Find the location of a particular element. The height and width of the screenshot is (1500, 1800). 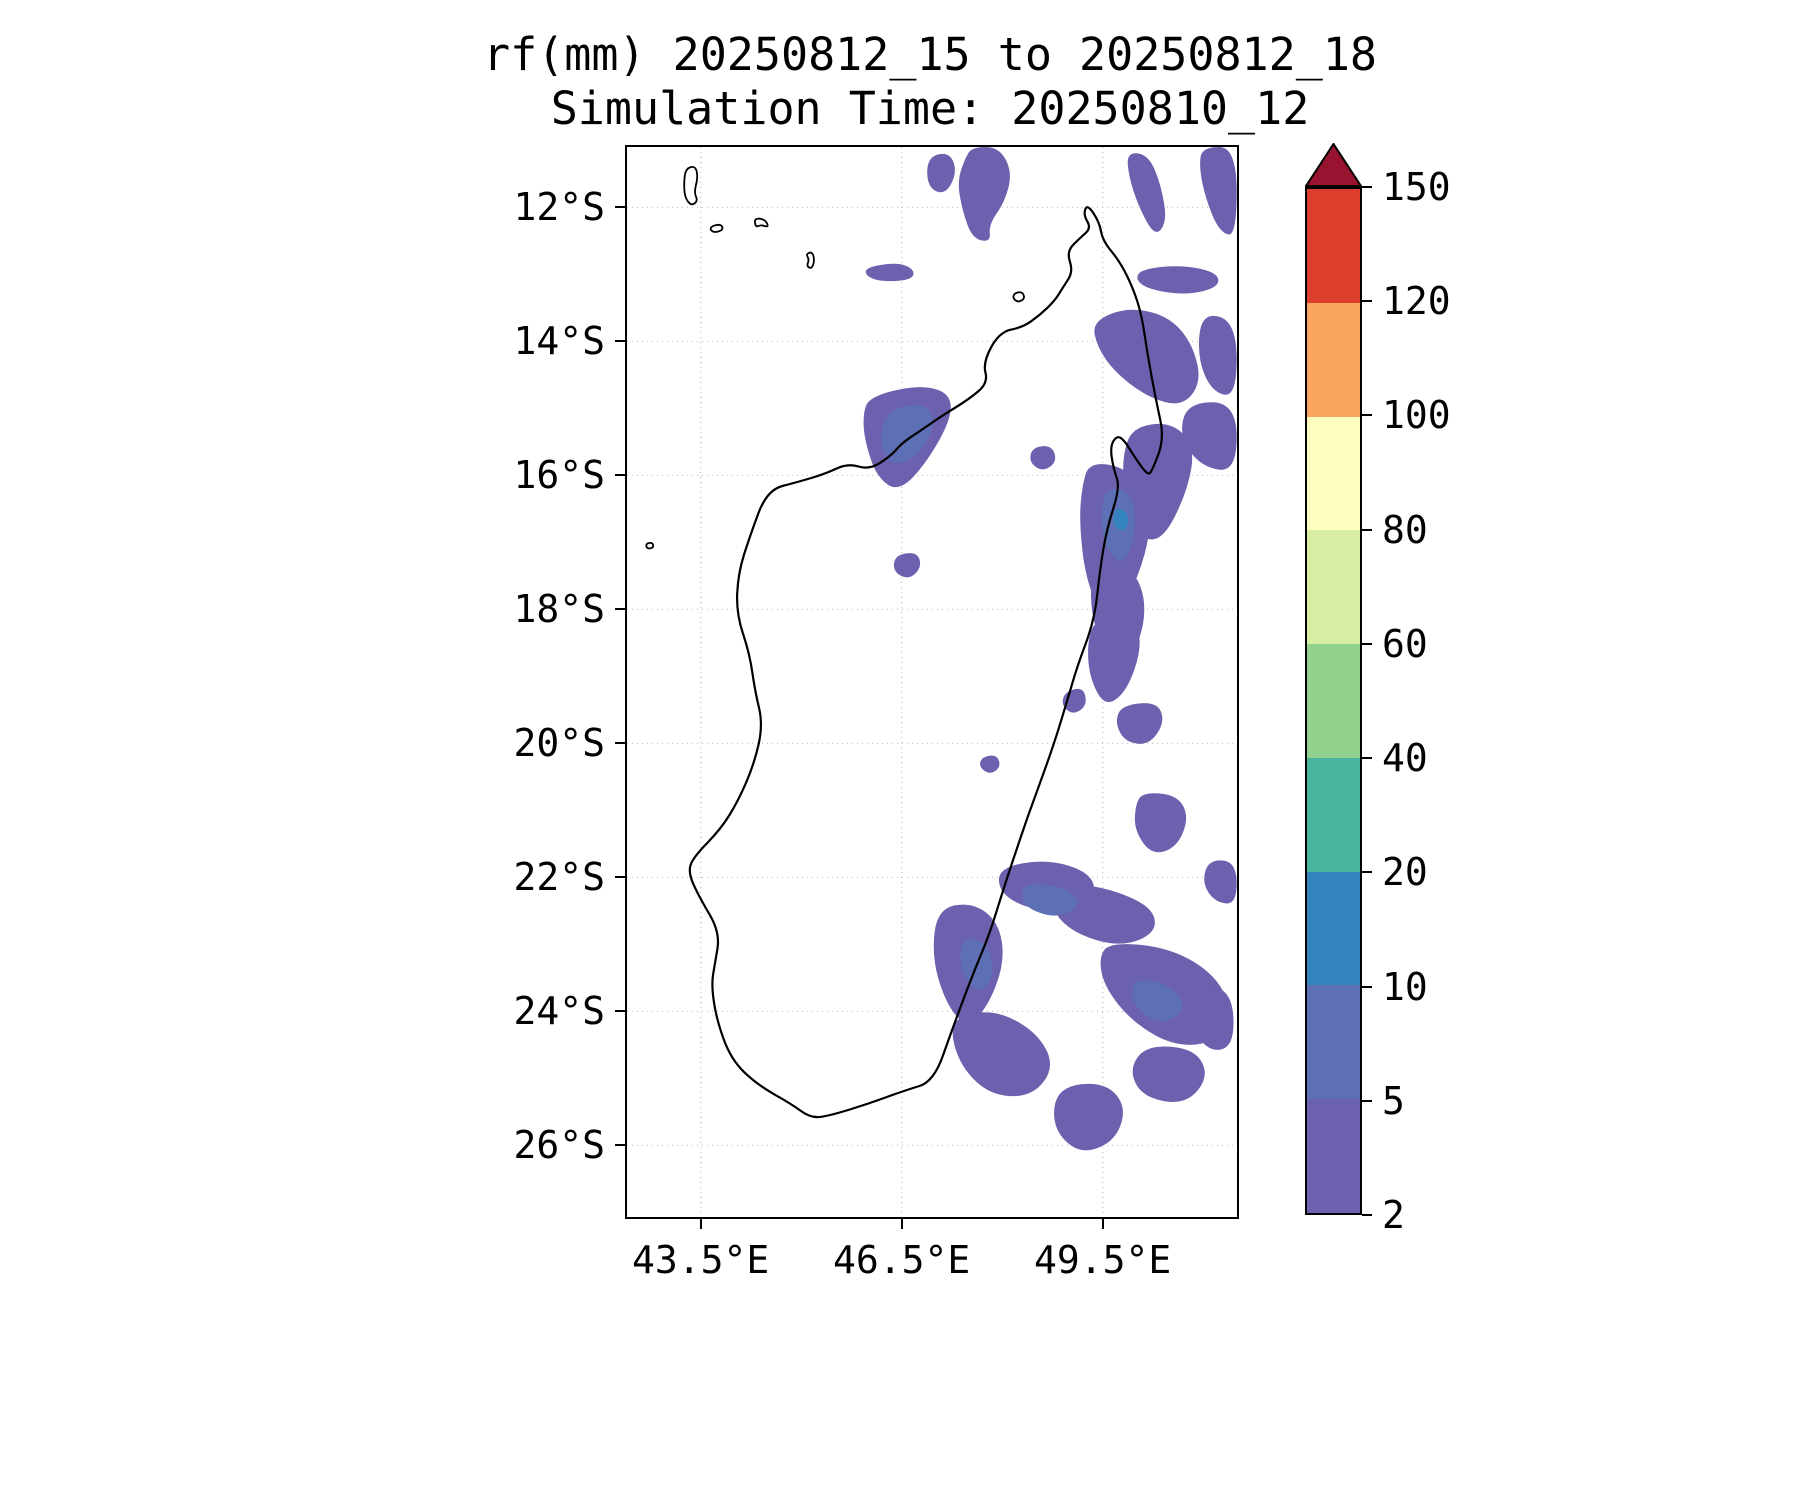

colorbar-segment-120-150mm is located at coordinates (1333, 246).